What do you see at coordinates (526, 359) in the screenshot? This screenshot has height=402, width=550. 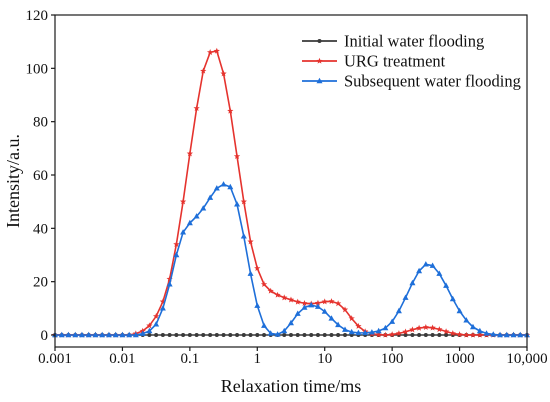 I see `x-tick-label: 10,000` at bounding box center [526, 359].